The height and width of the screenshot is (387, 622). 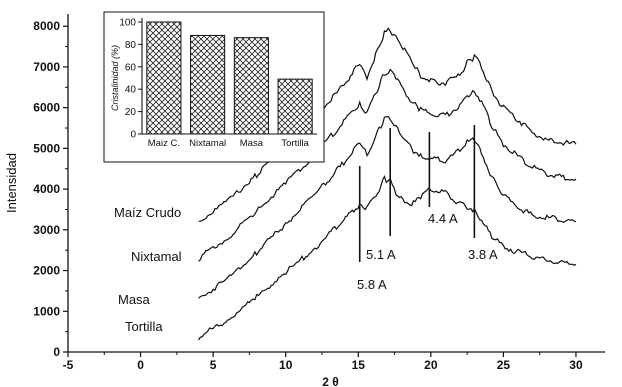 What do you see at coordinates (46, 311) in the screenshot?
I see `y-tick-label: 1000` at bounding box center [46, 311].